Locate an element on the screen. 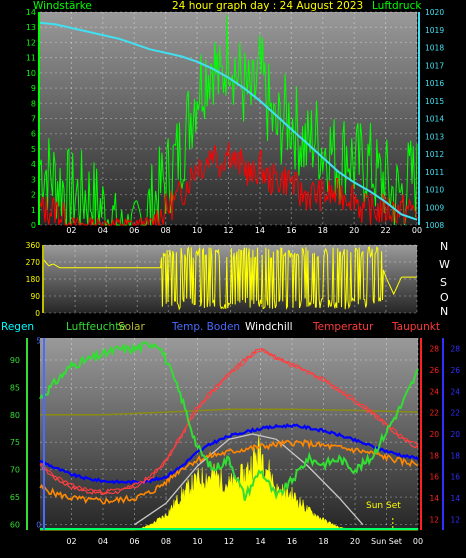  temp-y-tick-red-4: 20 is located at coordinates (434, 434).